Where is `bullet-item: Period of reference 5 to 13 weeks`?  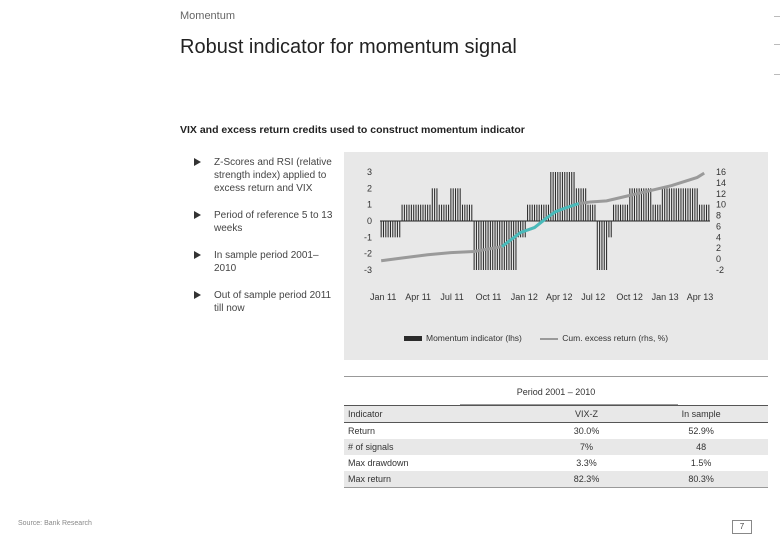 bullet-item: Period of reference 5 to 13 weeks is located at coordinates (257, 222).